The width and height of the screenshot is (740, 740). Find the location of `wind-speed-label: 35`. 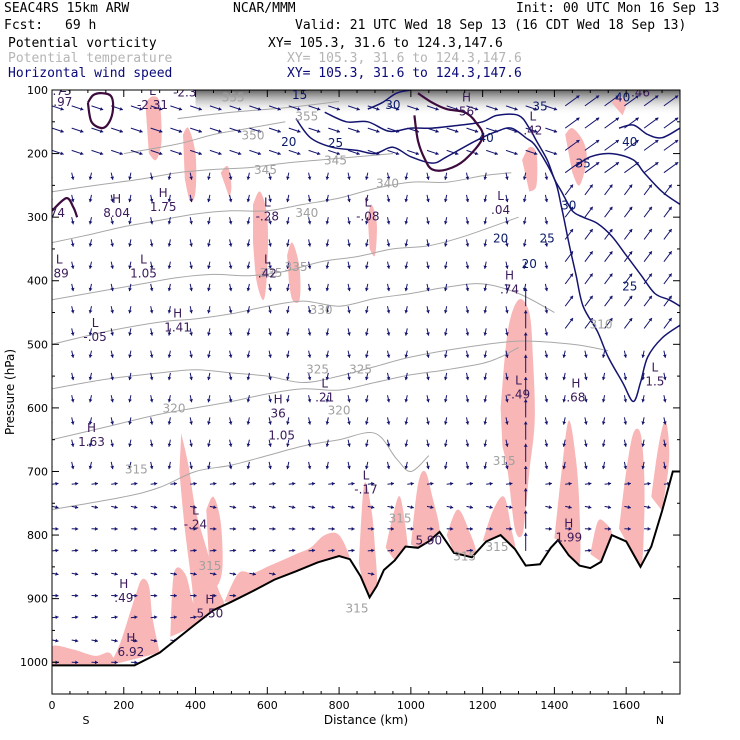

wind-speed-label: 35 is located at coordinates (539, 106).